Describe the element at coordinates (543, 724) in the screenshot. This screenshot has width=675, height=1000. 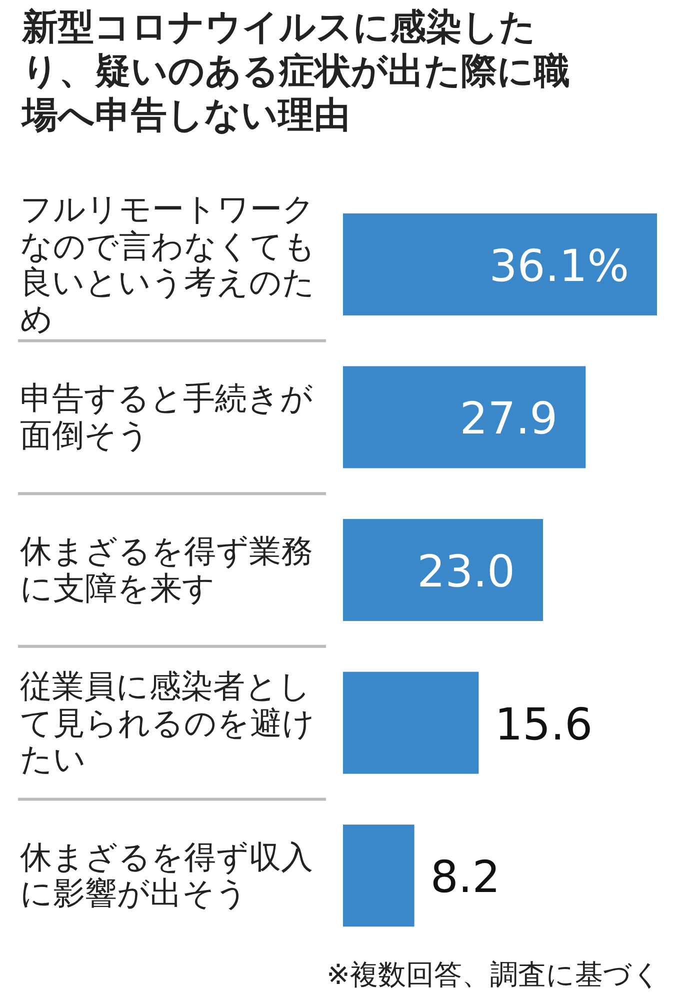
I see `data-label: 15.6` at that location.